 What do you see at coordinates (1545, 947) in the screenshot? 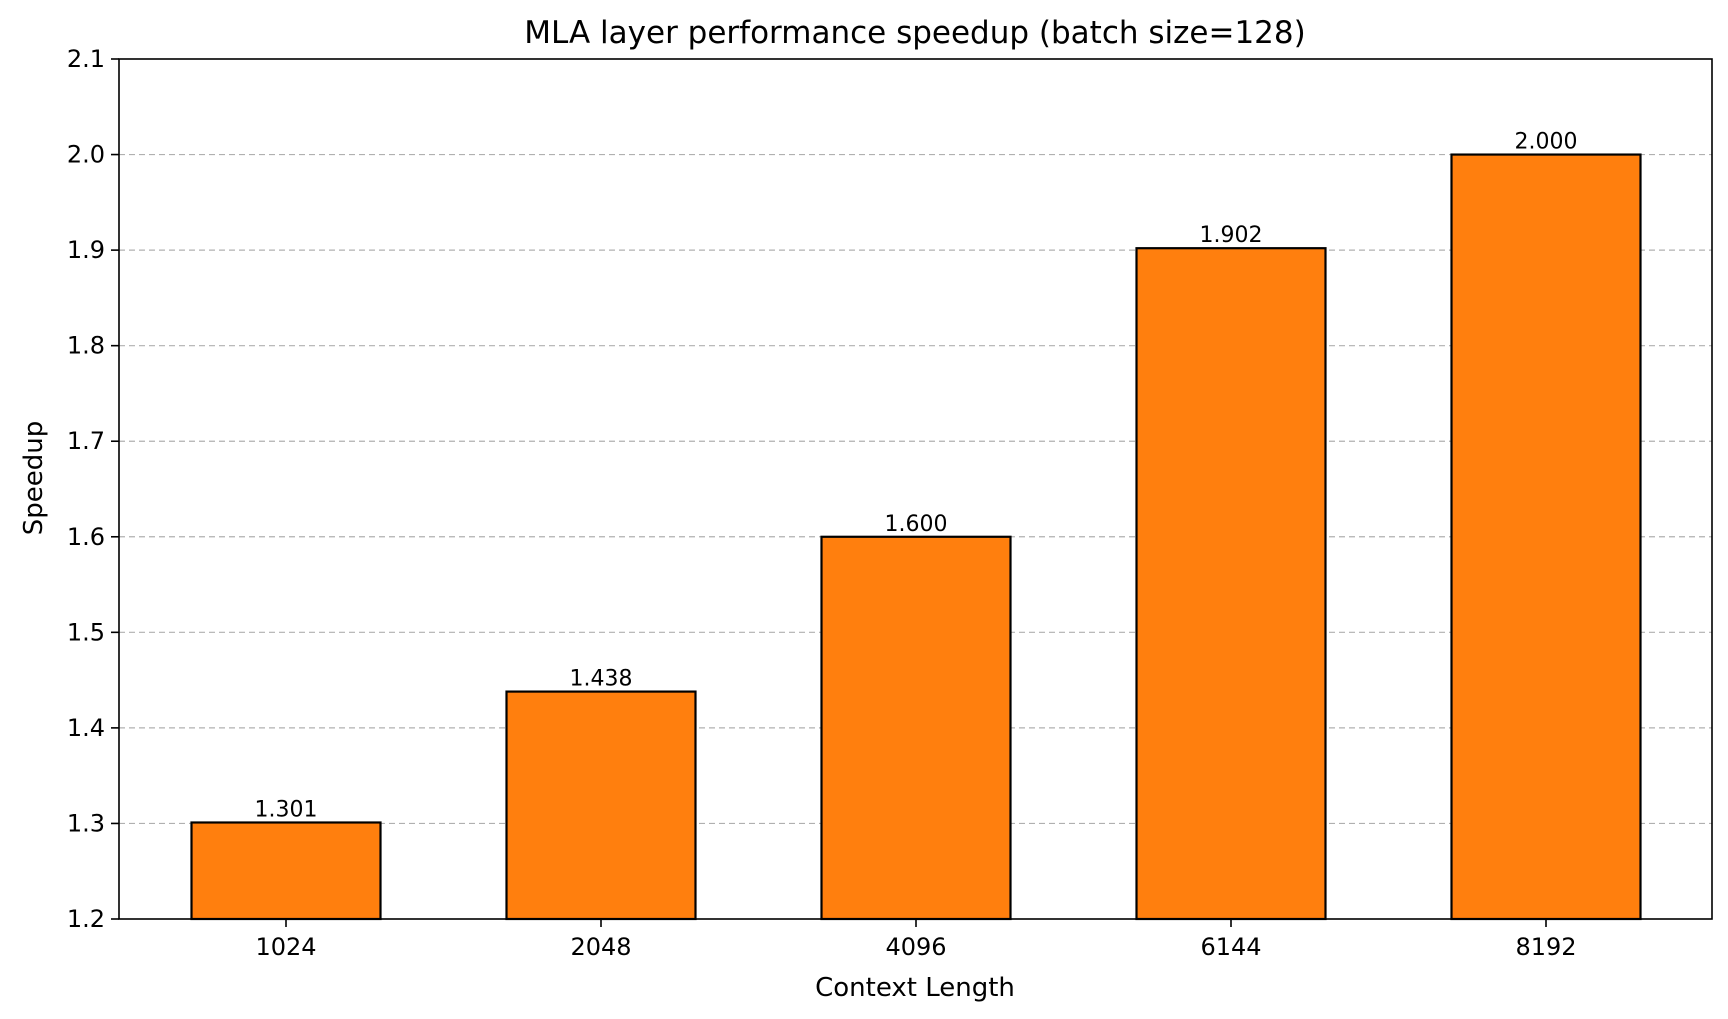
I see `x-tick-label-8192: 8192` at bounding box center [1545, 947].